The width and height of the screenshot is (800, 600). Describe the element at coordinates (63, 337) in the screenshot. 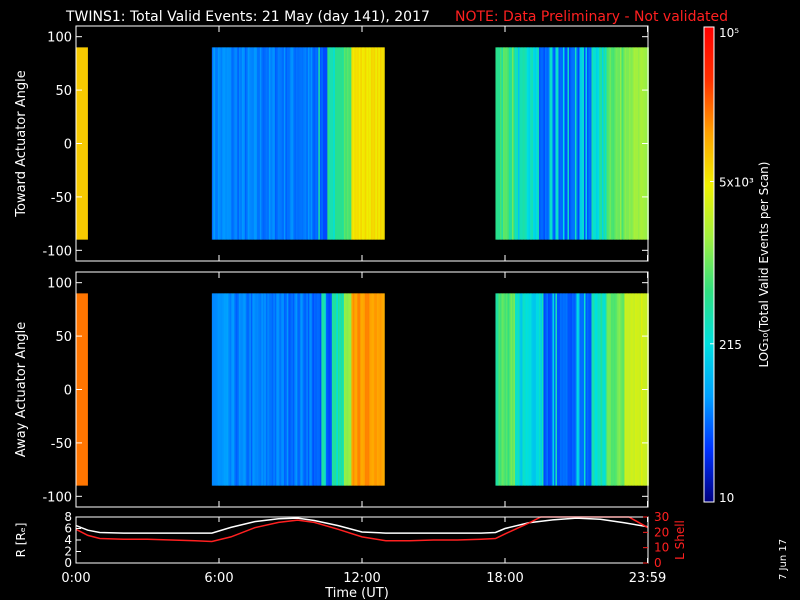

I see `y-tick-label: 50` at that location.